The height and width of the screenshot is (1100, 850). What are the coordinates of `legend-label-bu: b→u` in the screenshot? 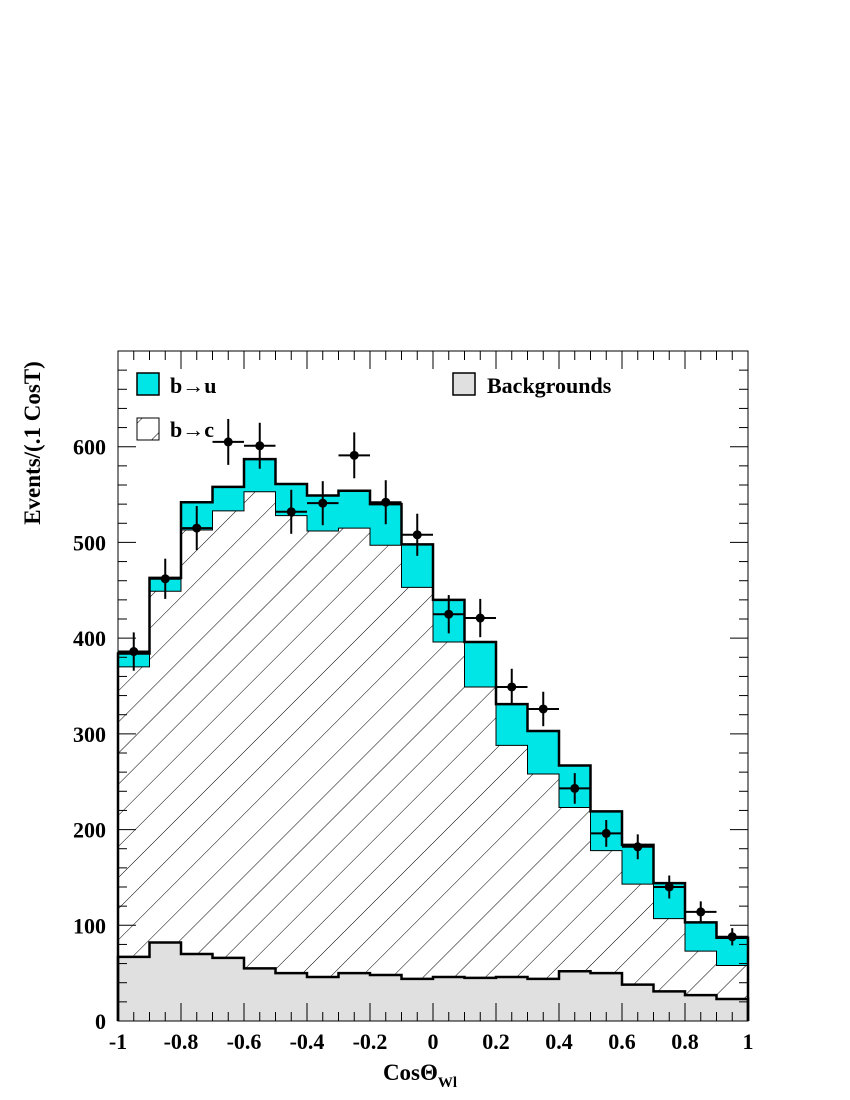 It's located at (193, 385).